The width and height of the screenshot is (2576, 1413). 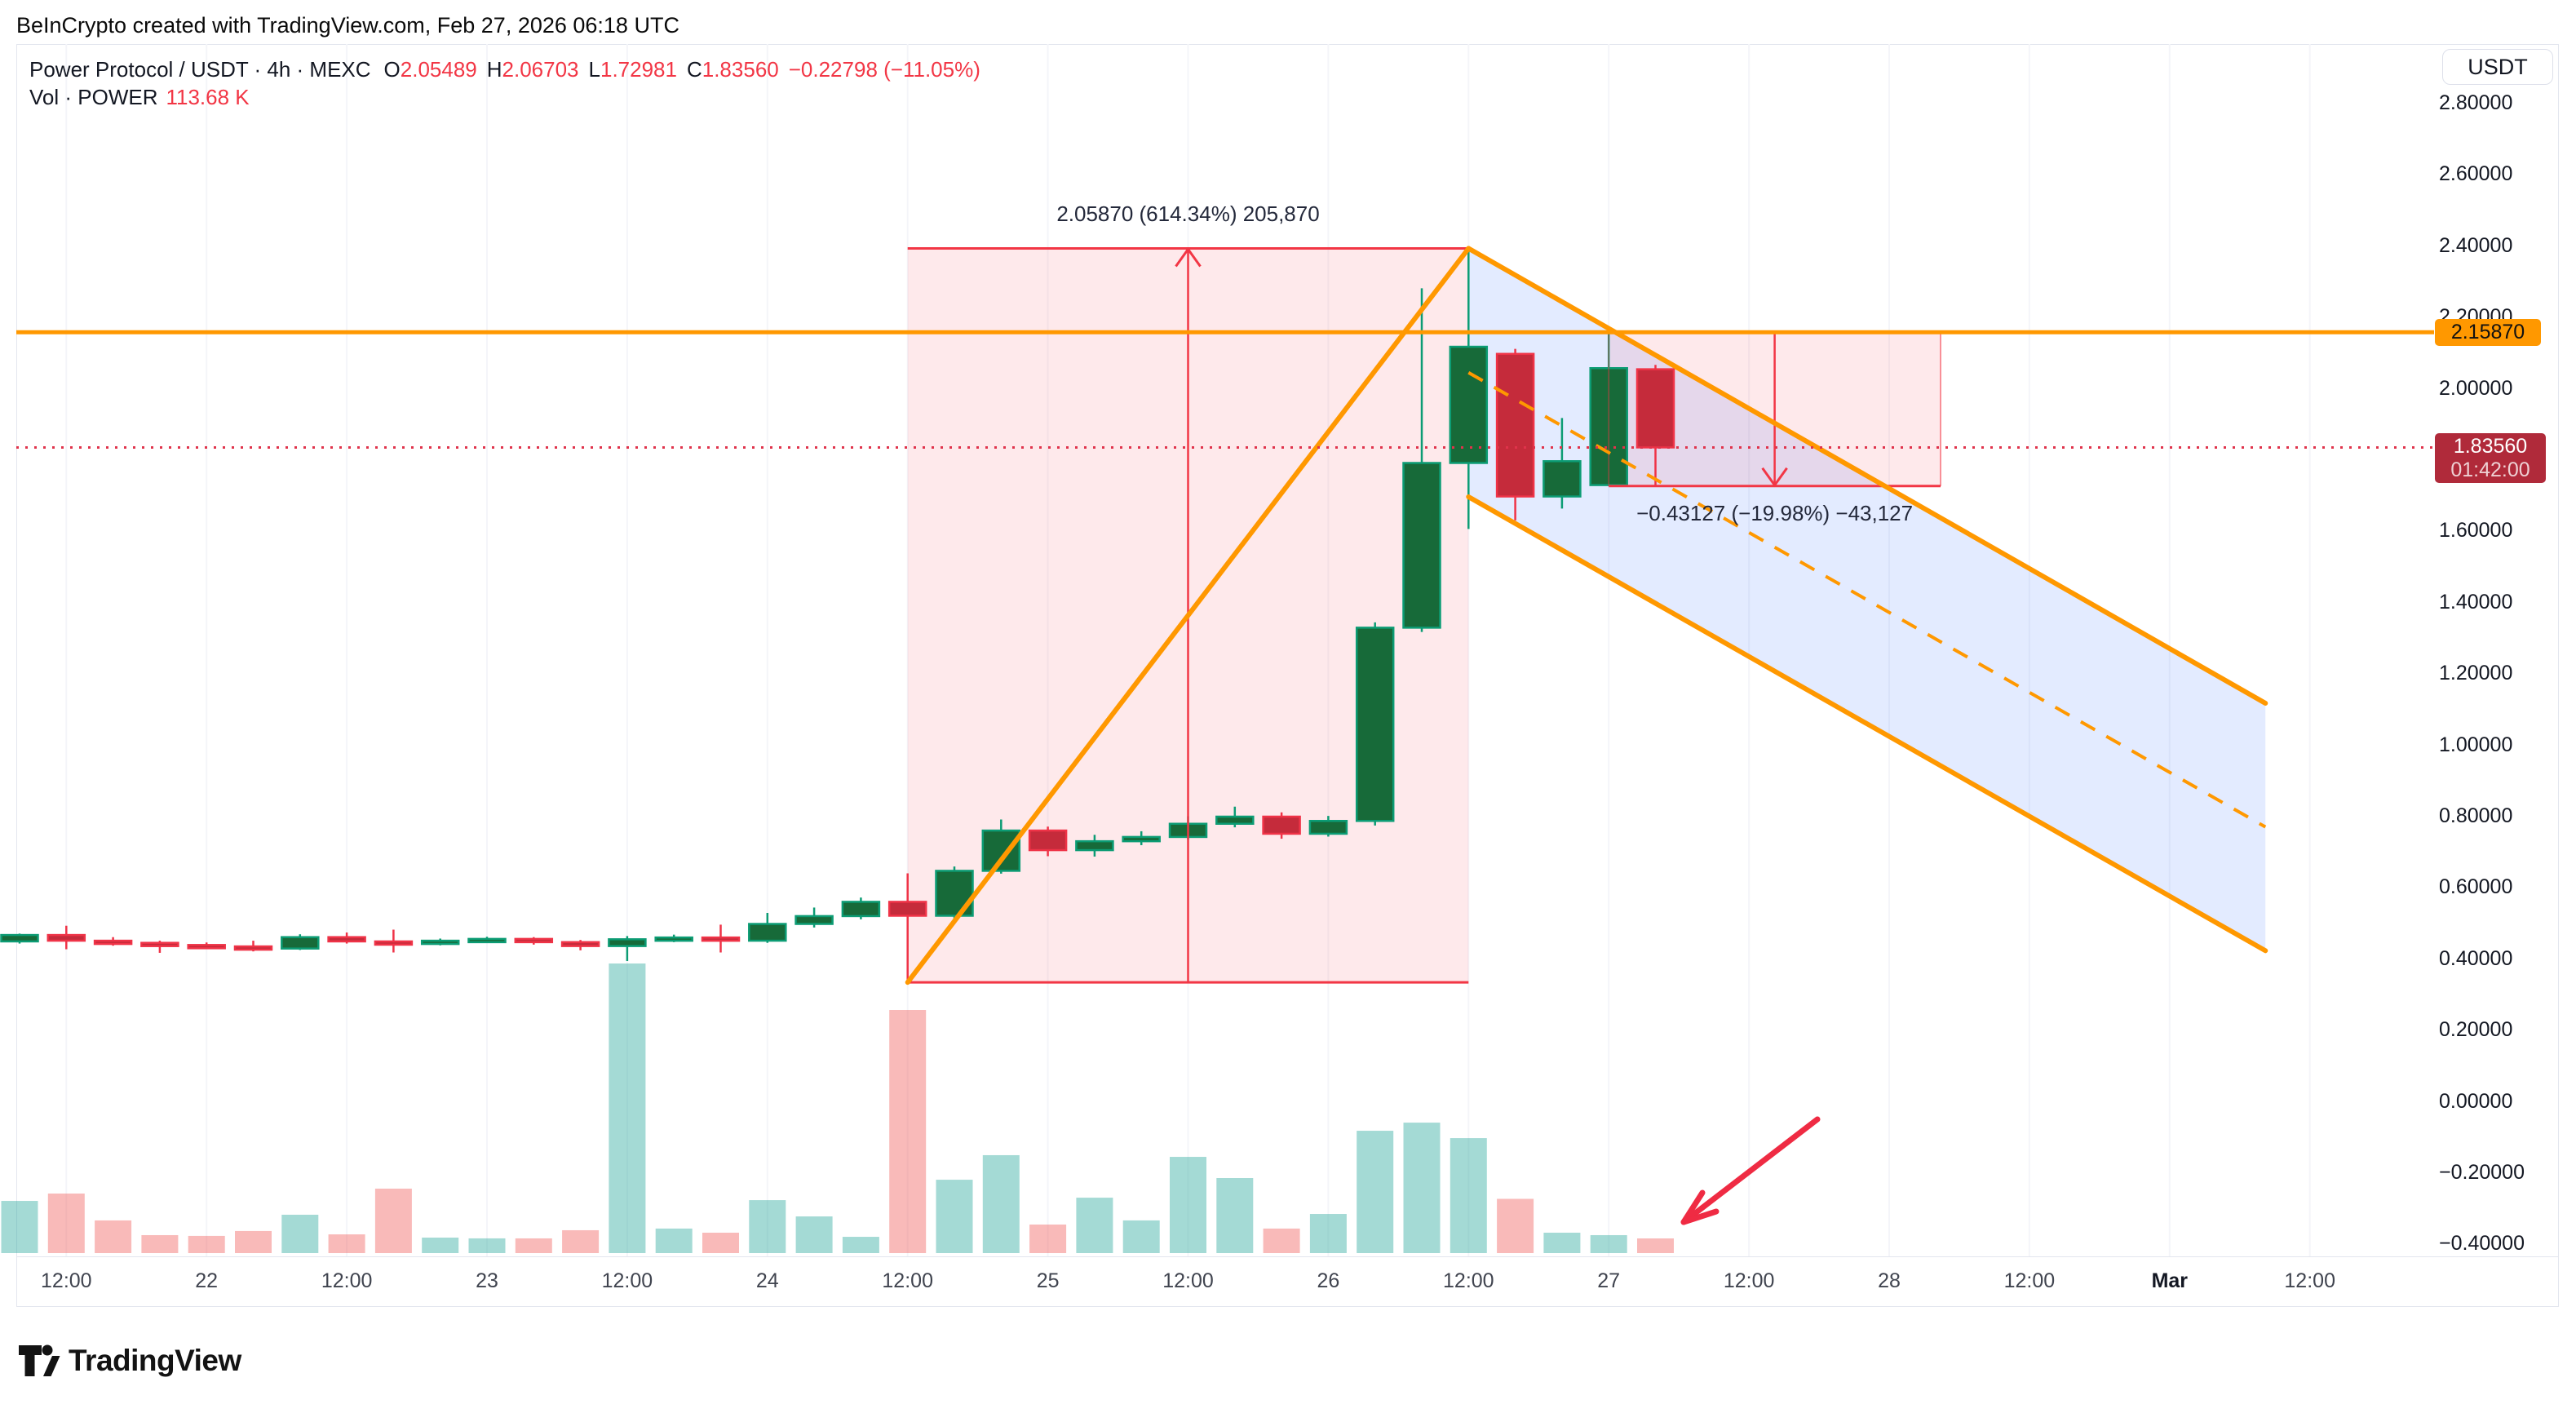 What do you see at coordinates (2487, 650) in the screenshot?
I see `price-axis` at bounding box center [2487, 650].